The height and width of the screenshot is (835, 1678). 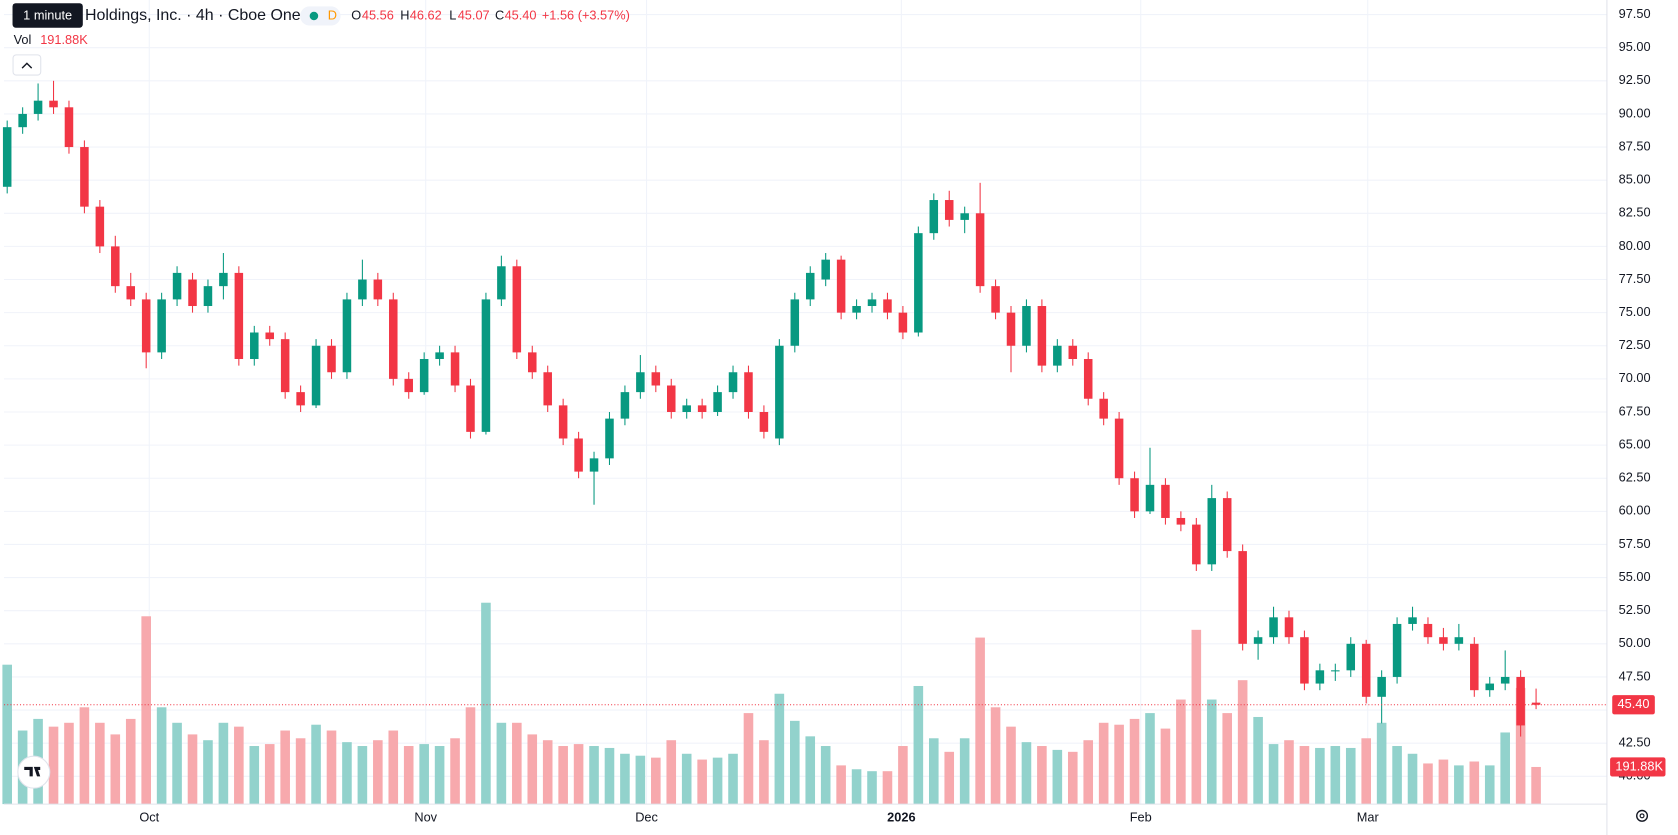 What do you see at coordinates (193, 15) in the screenshot?
I see `symbol-title: Holdings, Inc. · 4h · Cboe One` at bounding box center [193, 15].